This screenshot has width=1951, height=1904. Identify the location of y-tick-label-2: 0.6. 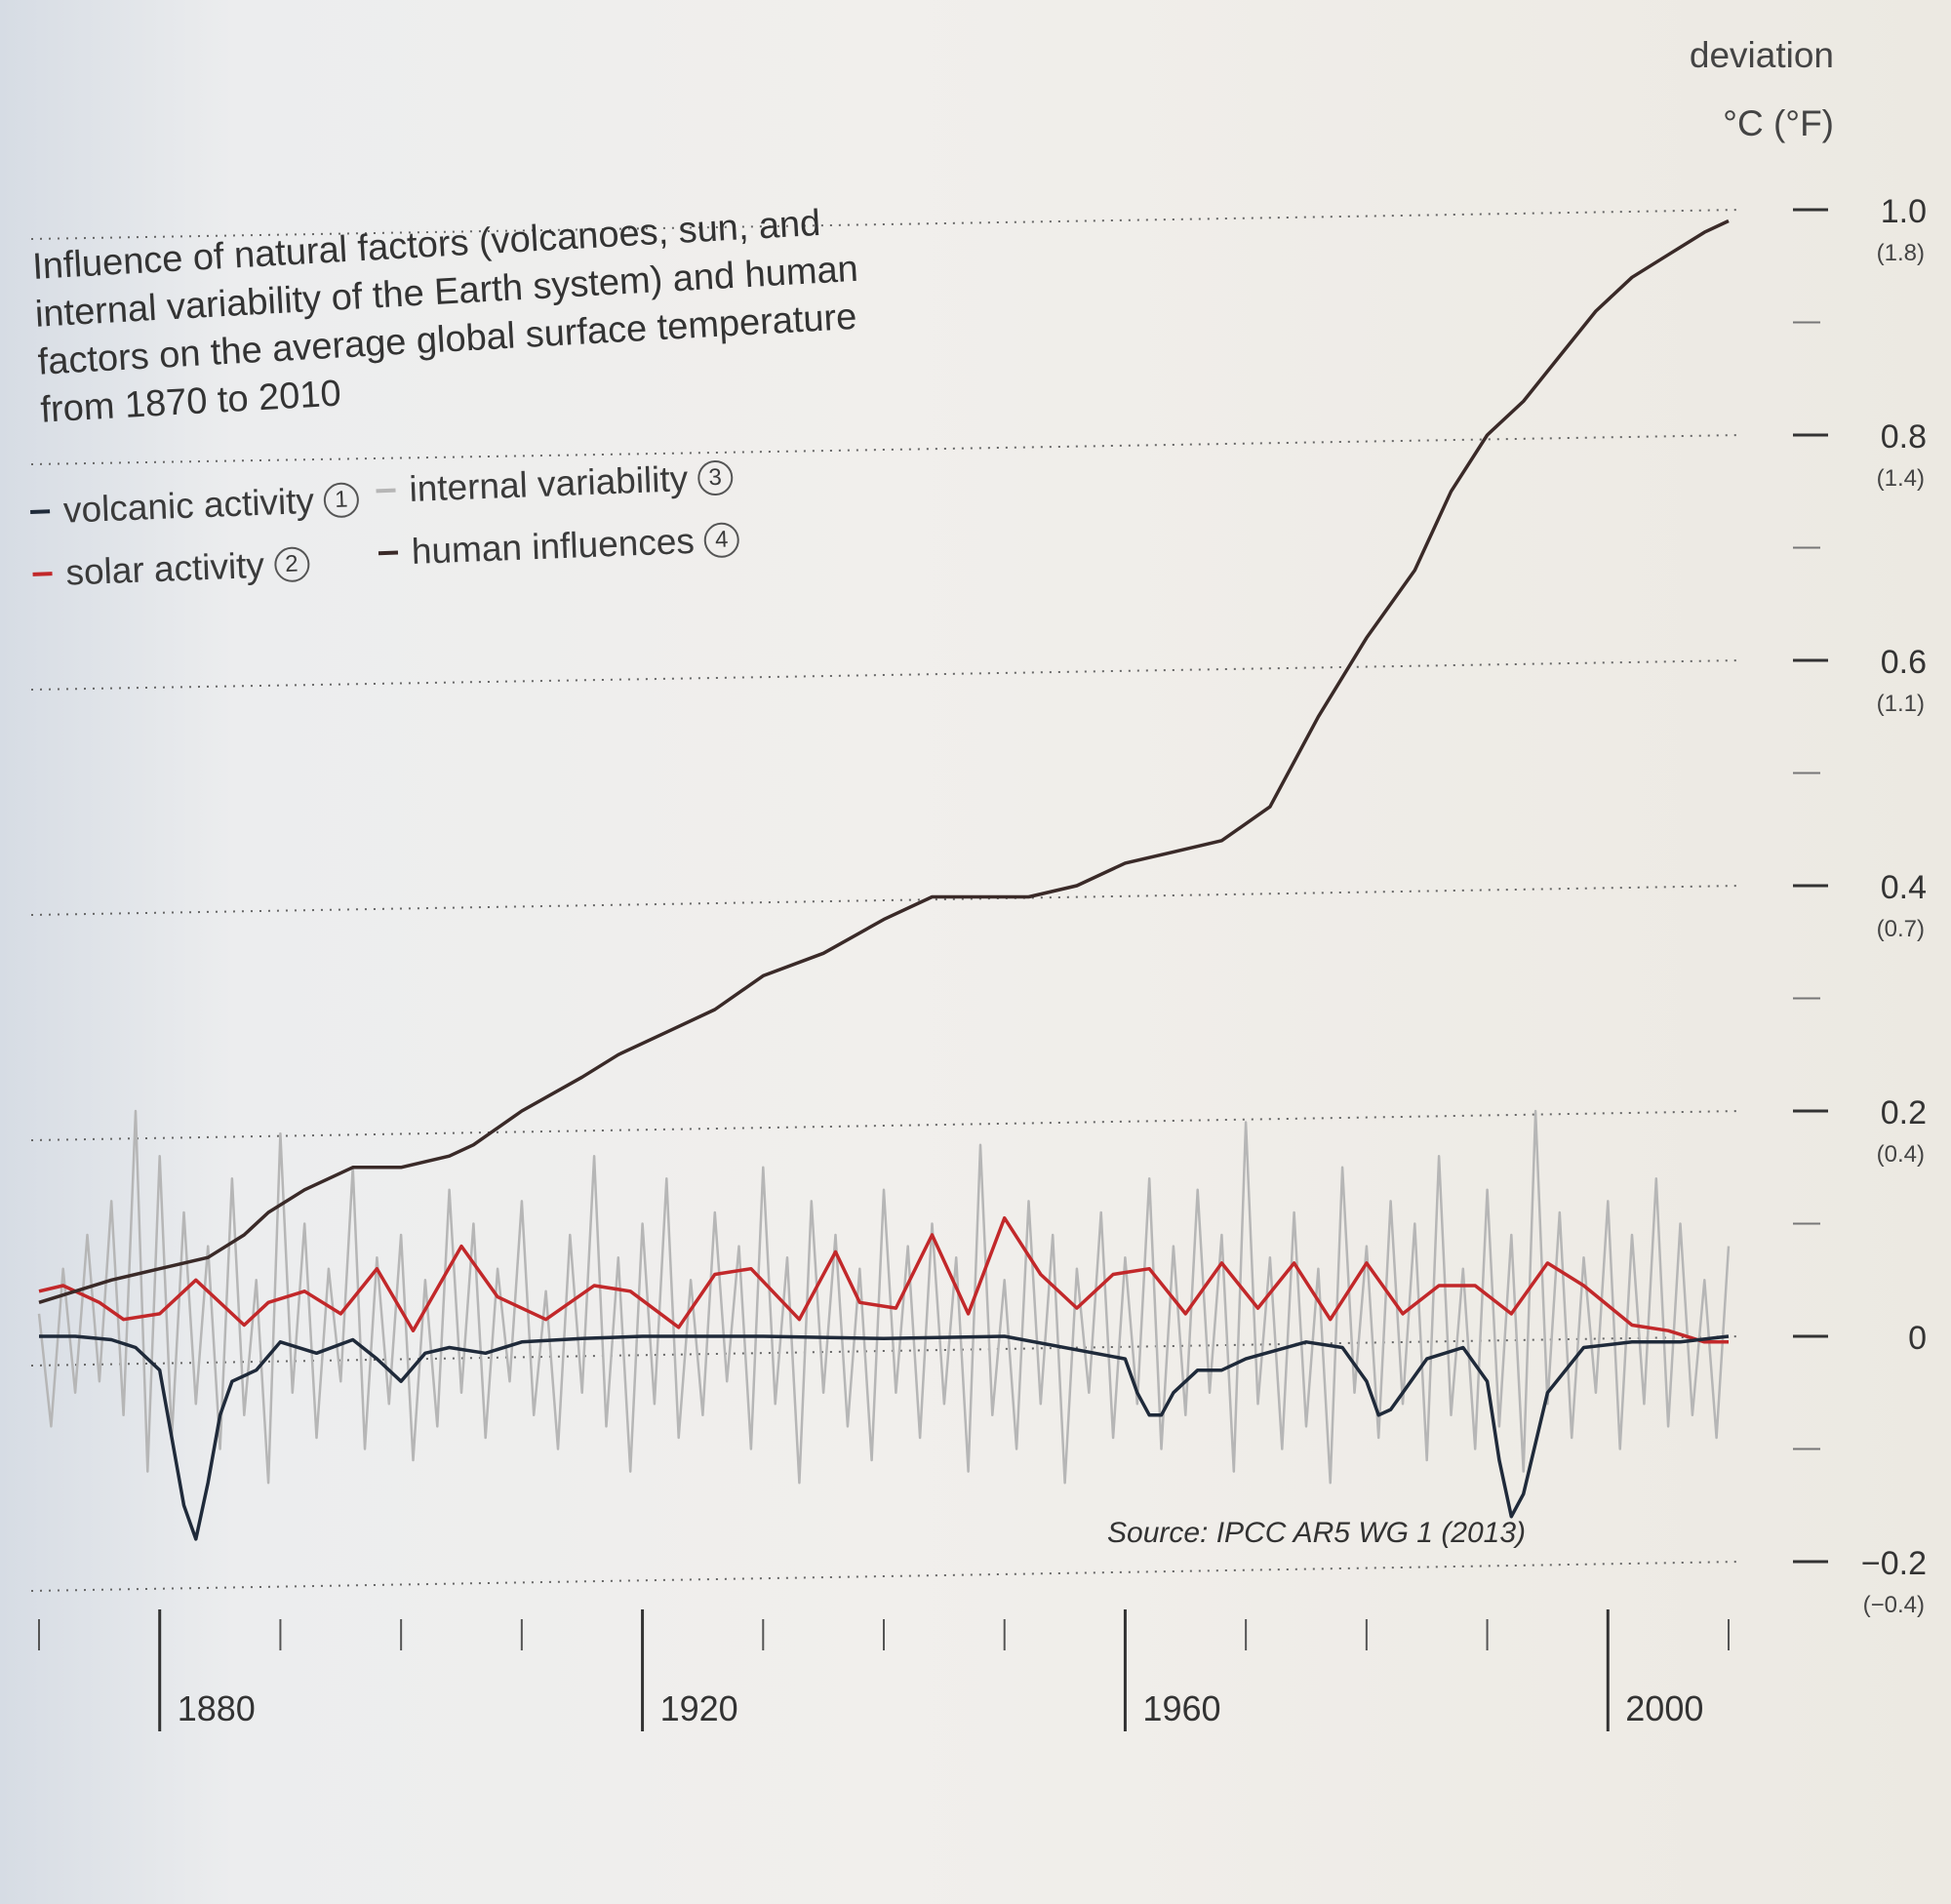
(1904, 662).